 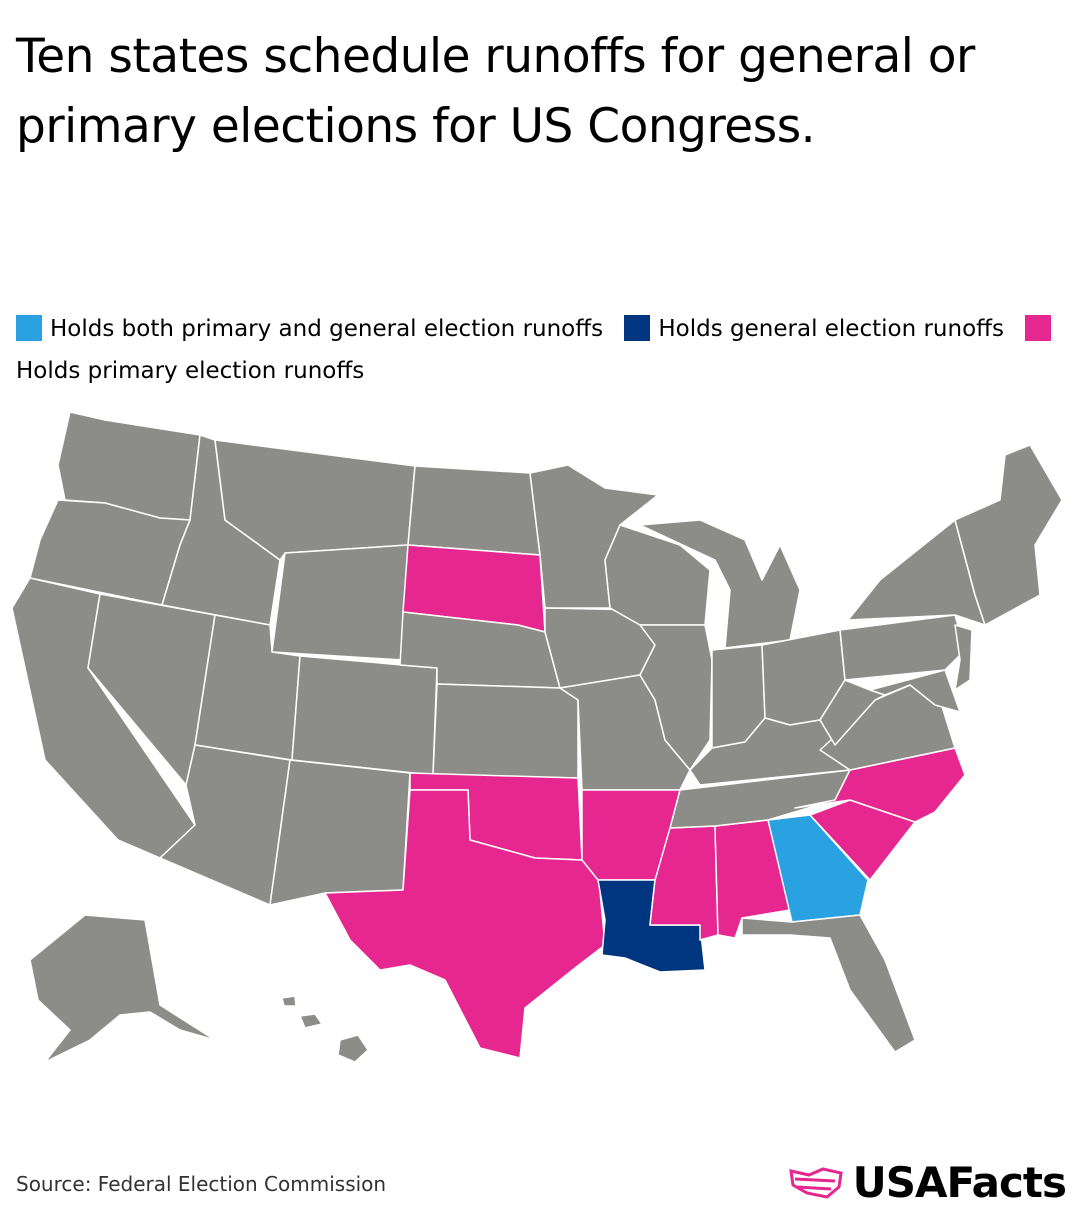 What do you see at coordinates (474, 510) in the screenshot?
I see `state-north-dakota` at bounding box center [474, 510].